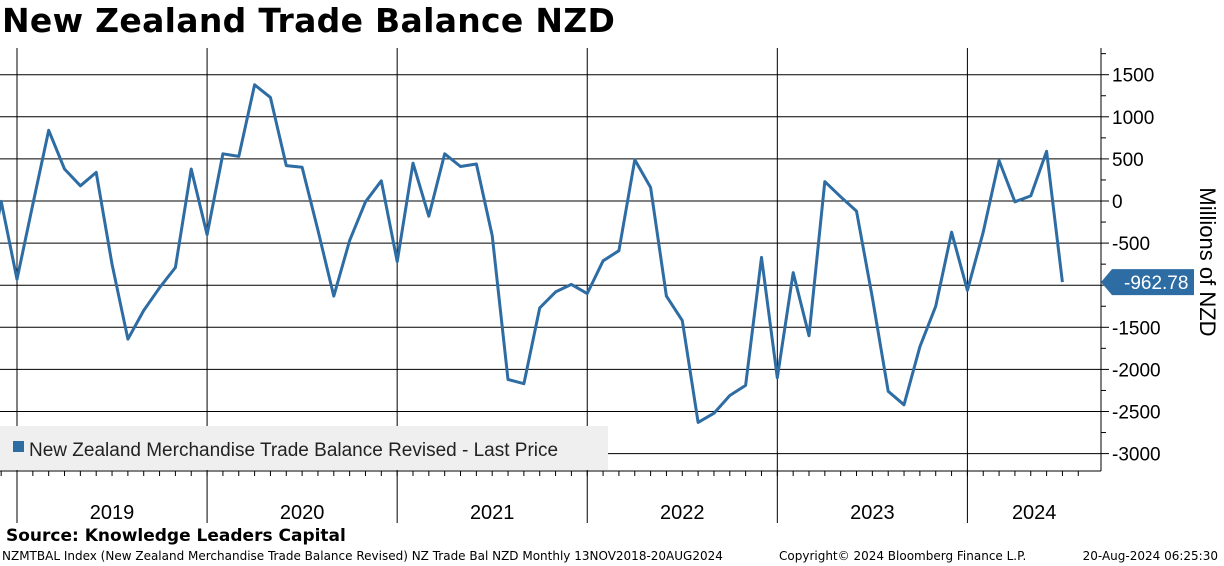 The image size is (1224, 566). Describe the element at coordinates (112, 513) in the screenshot. I see `x-year-label: 2019` at that location.